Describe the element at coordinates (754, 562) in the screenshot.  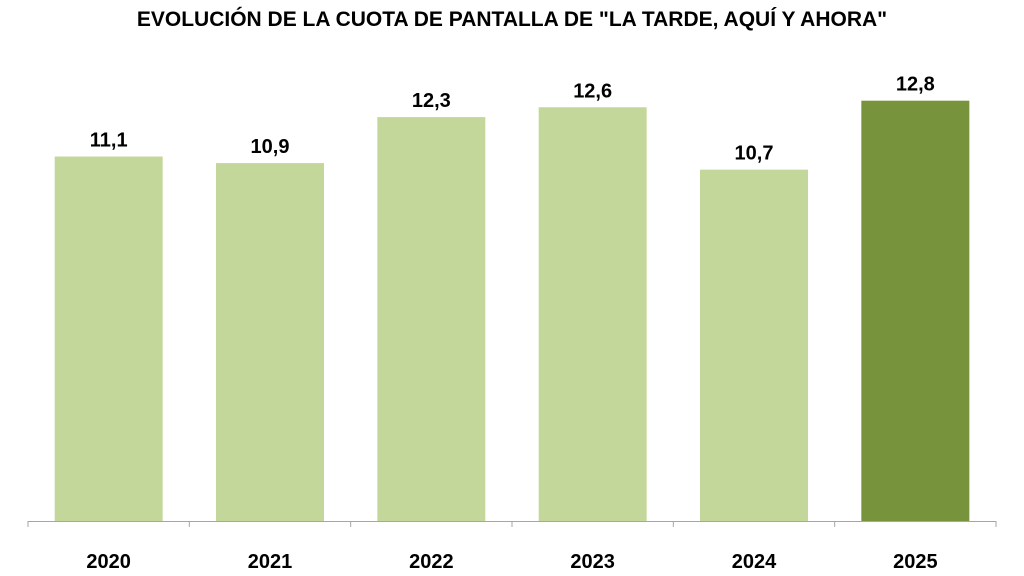
I see `category-label-2024: 2024` at that location.